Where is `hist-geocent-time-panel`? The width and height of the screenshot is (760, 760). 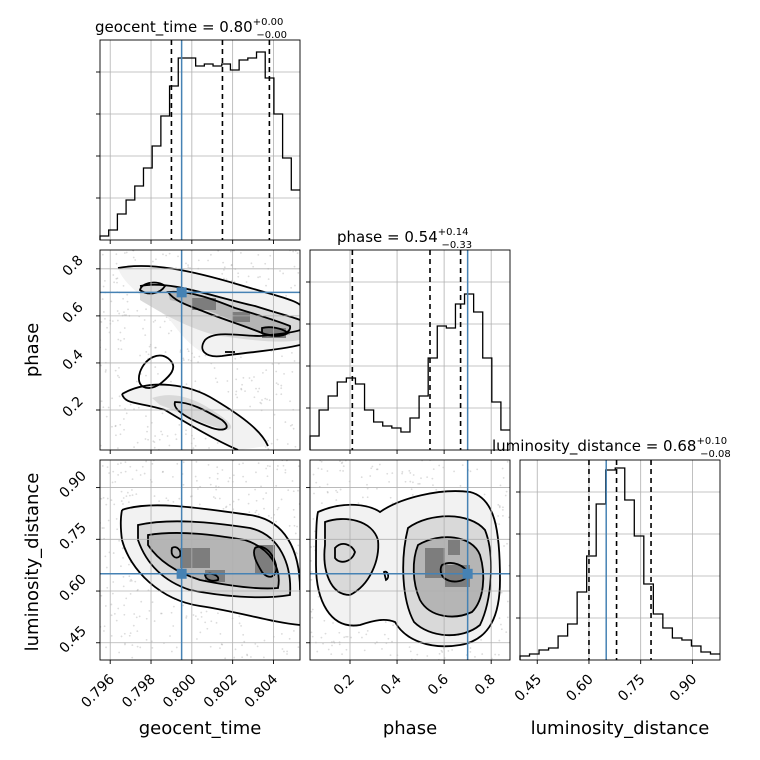
hist-geocent-time-panel is located at coordinates (198, 141).